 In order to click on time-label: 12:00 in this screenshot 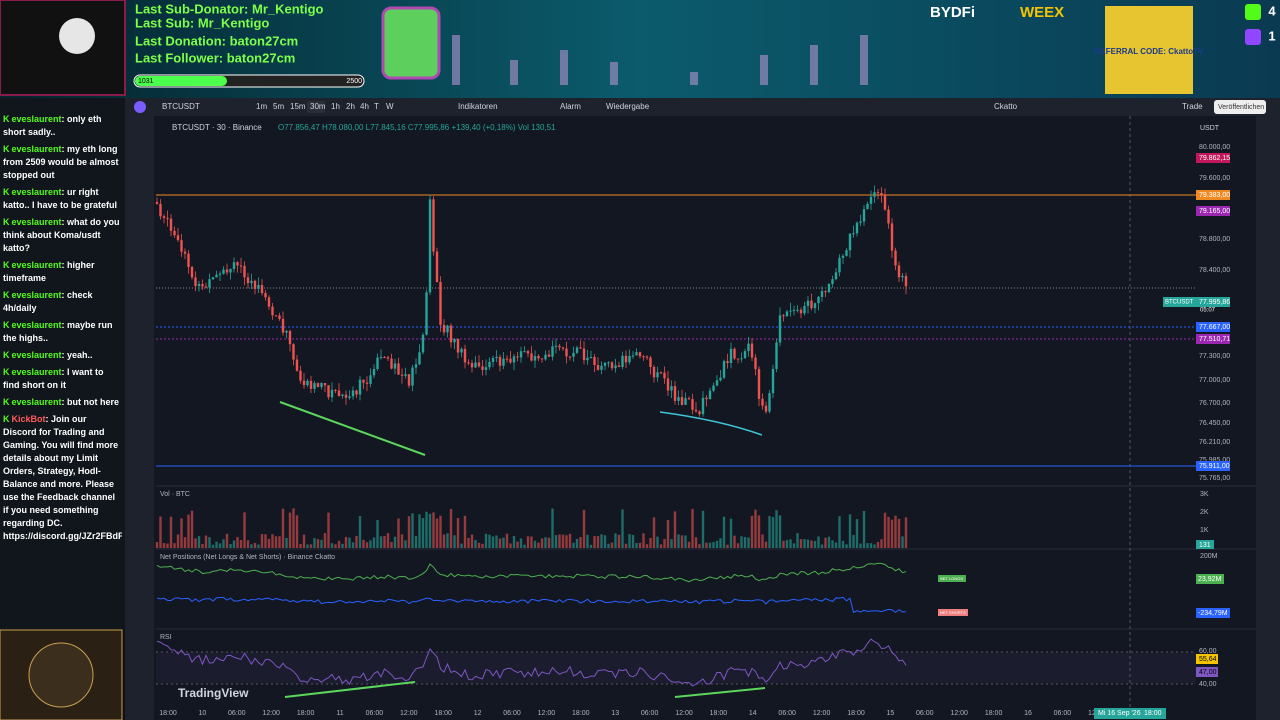, I will do `click(684, 713)`.